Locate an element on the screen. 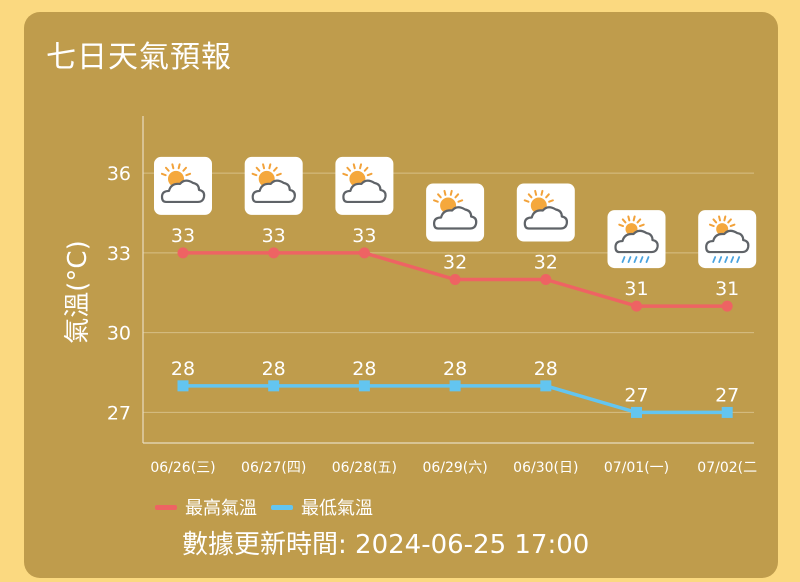 The image size is (800, 582). legend-label-high: 最高氣溫 is located at coordinates (221, 508).